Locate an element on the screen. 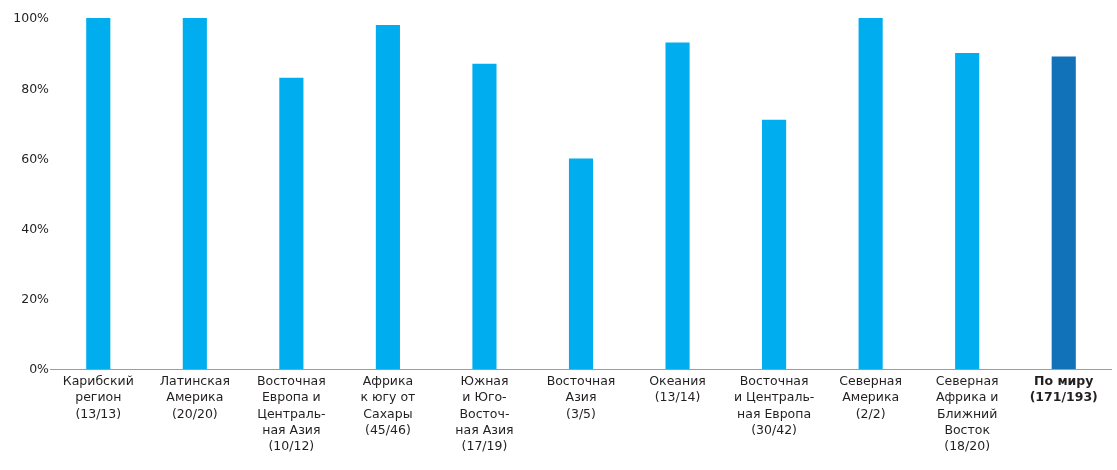 This screenshot has width=1117, height=470. x-tick-label: Африка к югу от Сахары (45/46) is located at coordinates (388, 405).